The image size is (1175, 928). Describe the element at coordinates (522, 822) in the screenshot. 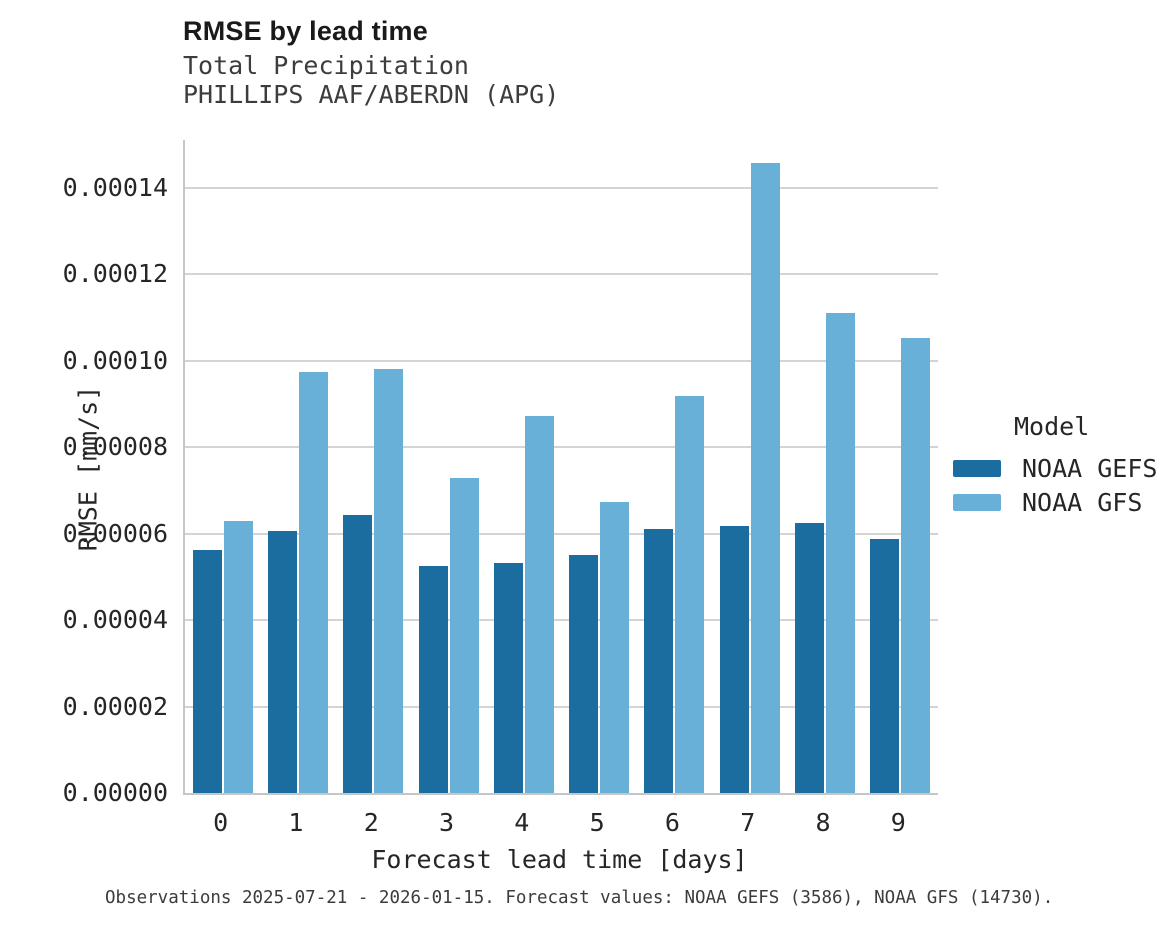

I see `x-tick-label-4: 4` at that location.